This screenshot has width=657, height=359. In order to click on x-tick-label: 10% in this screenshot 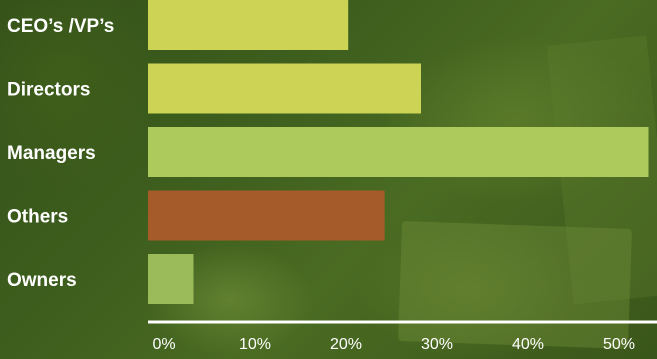, I will do `click(255, 344)`.